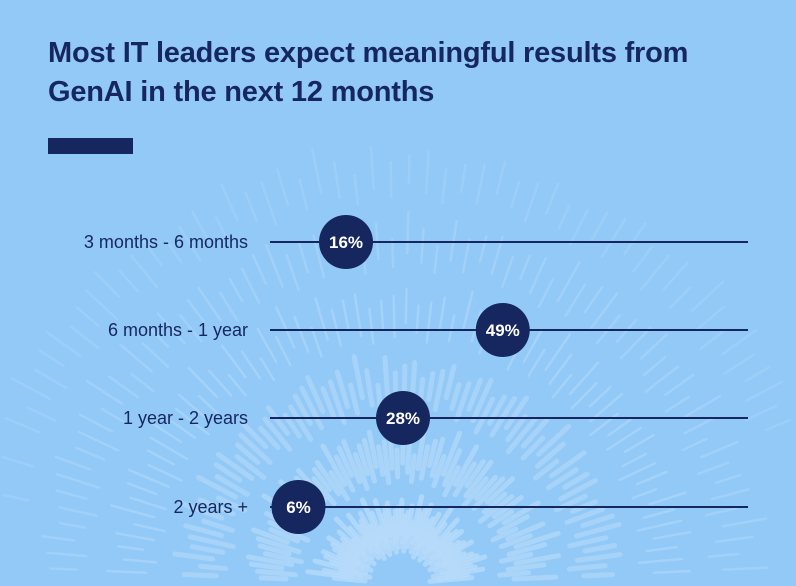 Image resolution: width=796 pixels, height=586 pixels. What do you see at coordinates (90, 146) in the screenshot?
I see `title-accent-bar` at bounding box center [90, 146].